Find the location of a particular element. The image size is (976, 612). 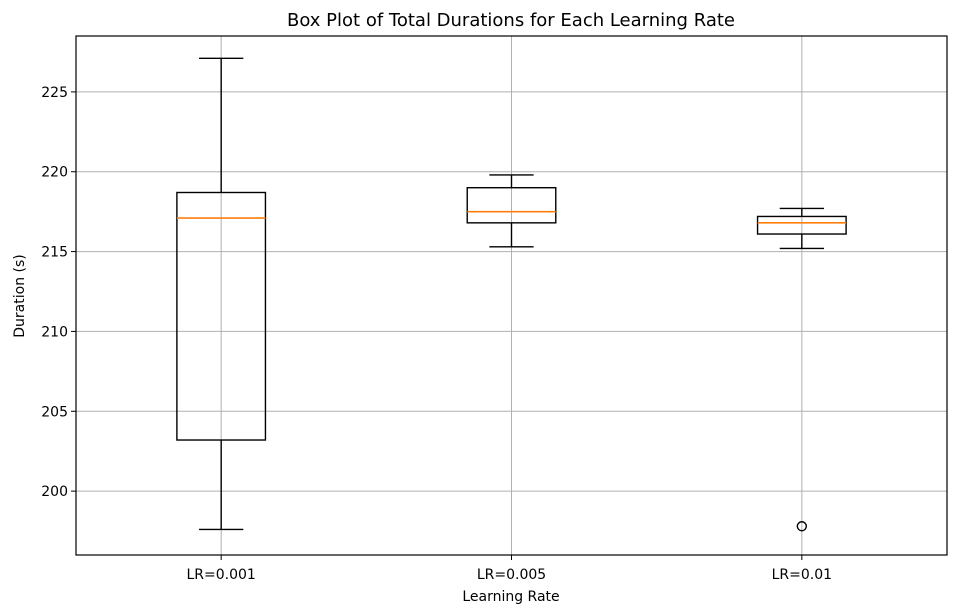

y-tick-label: 210 is located at coordinates (54, 332).